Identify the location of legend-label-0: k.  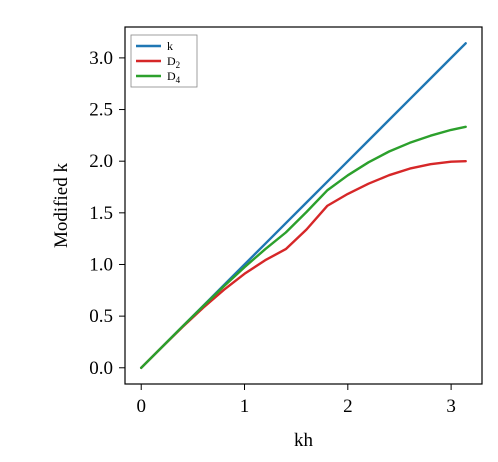
(170, 46).